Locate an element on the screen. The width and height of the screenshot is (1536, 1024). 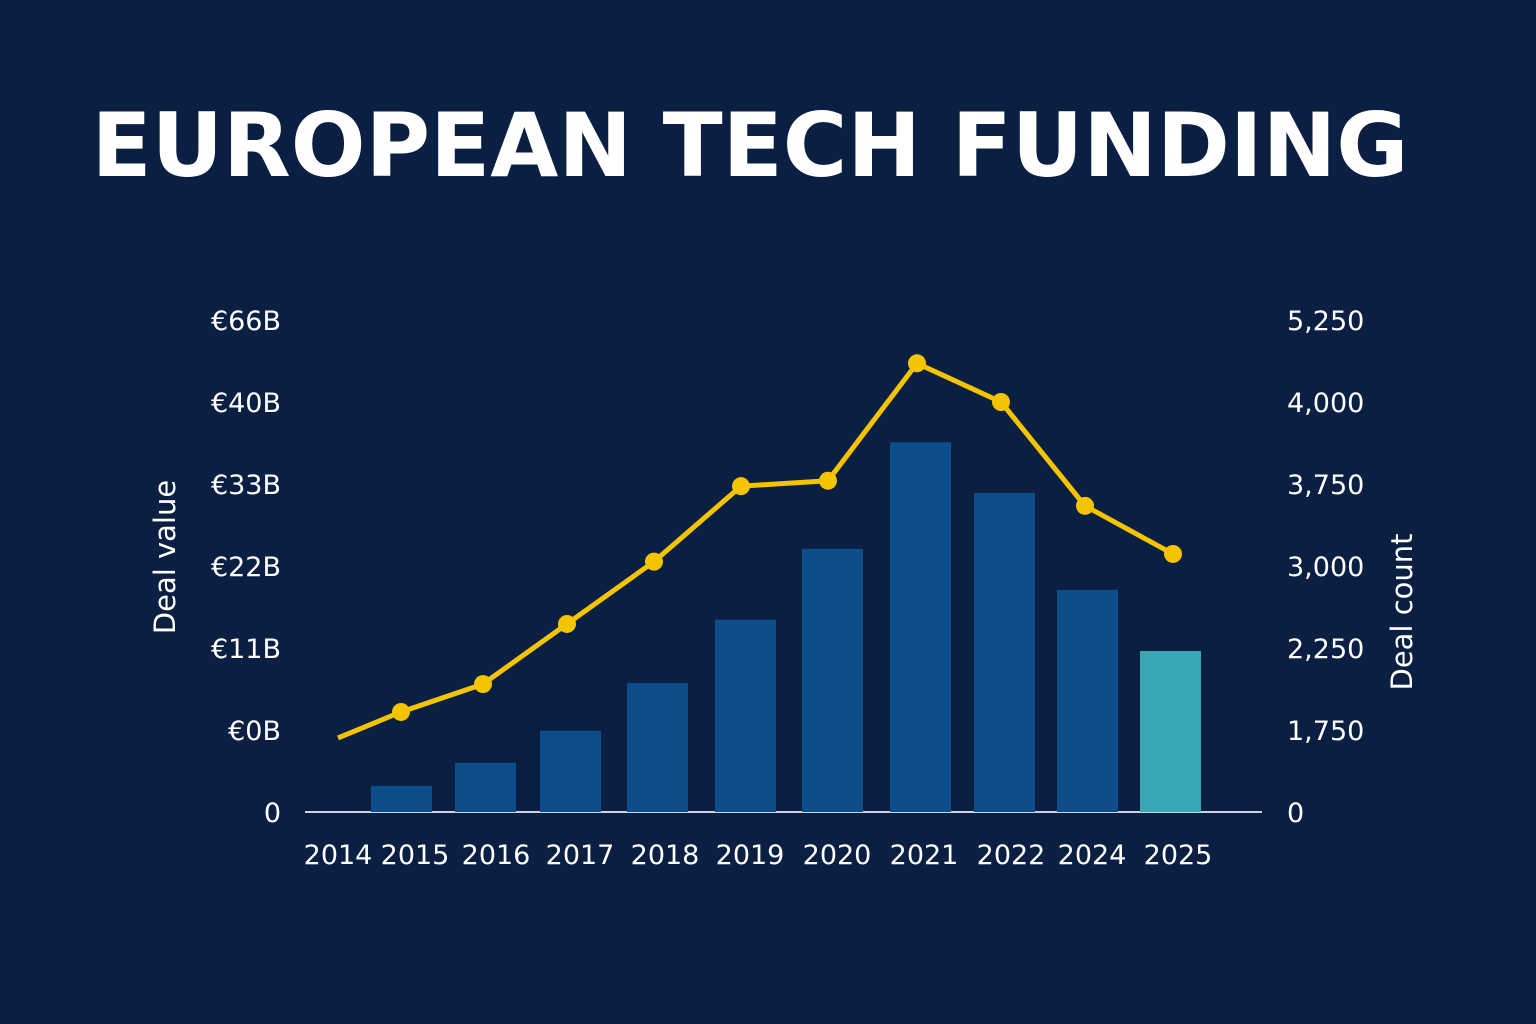
x-tick-label: 2015 is located at coordinates (415, 855).